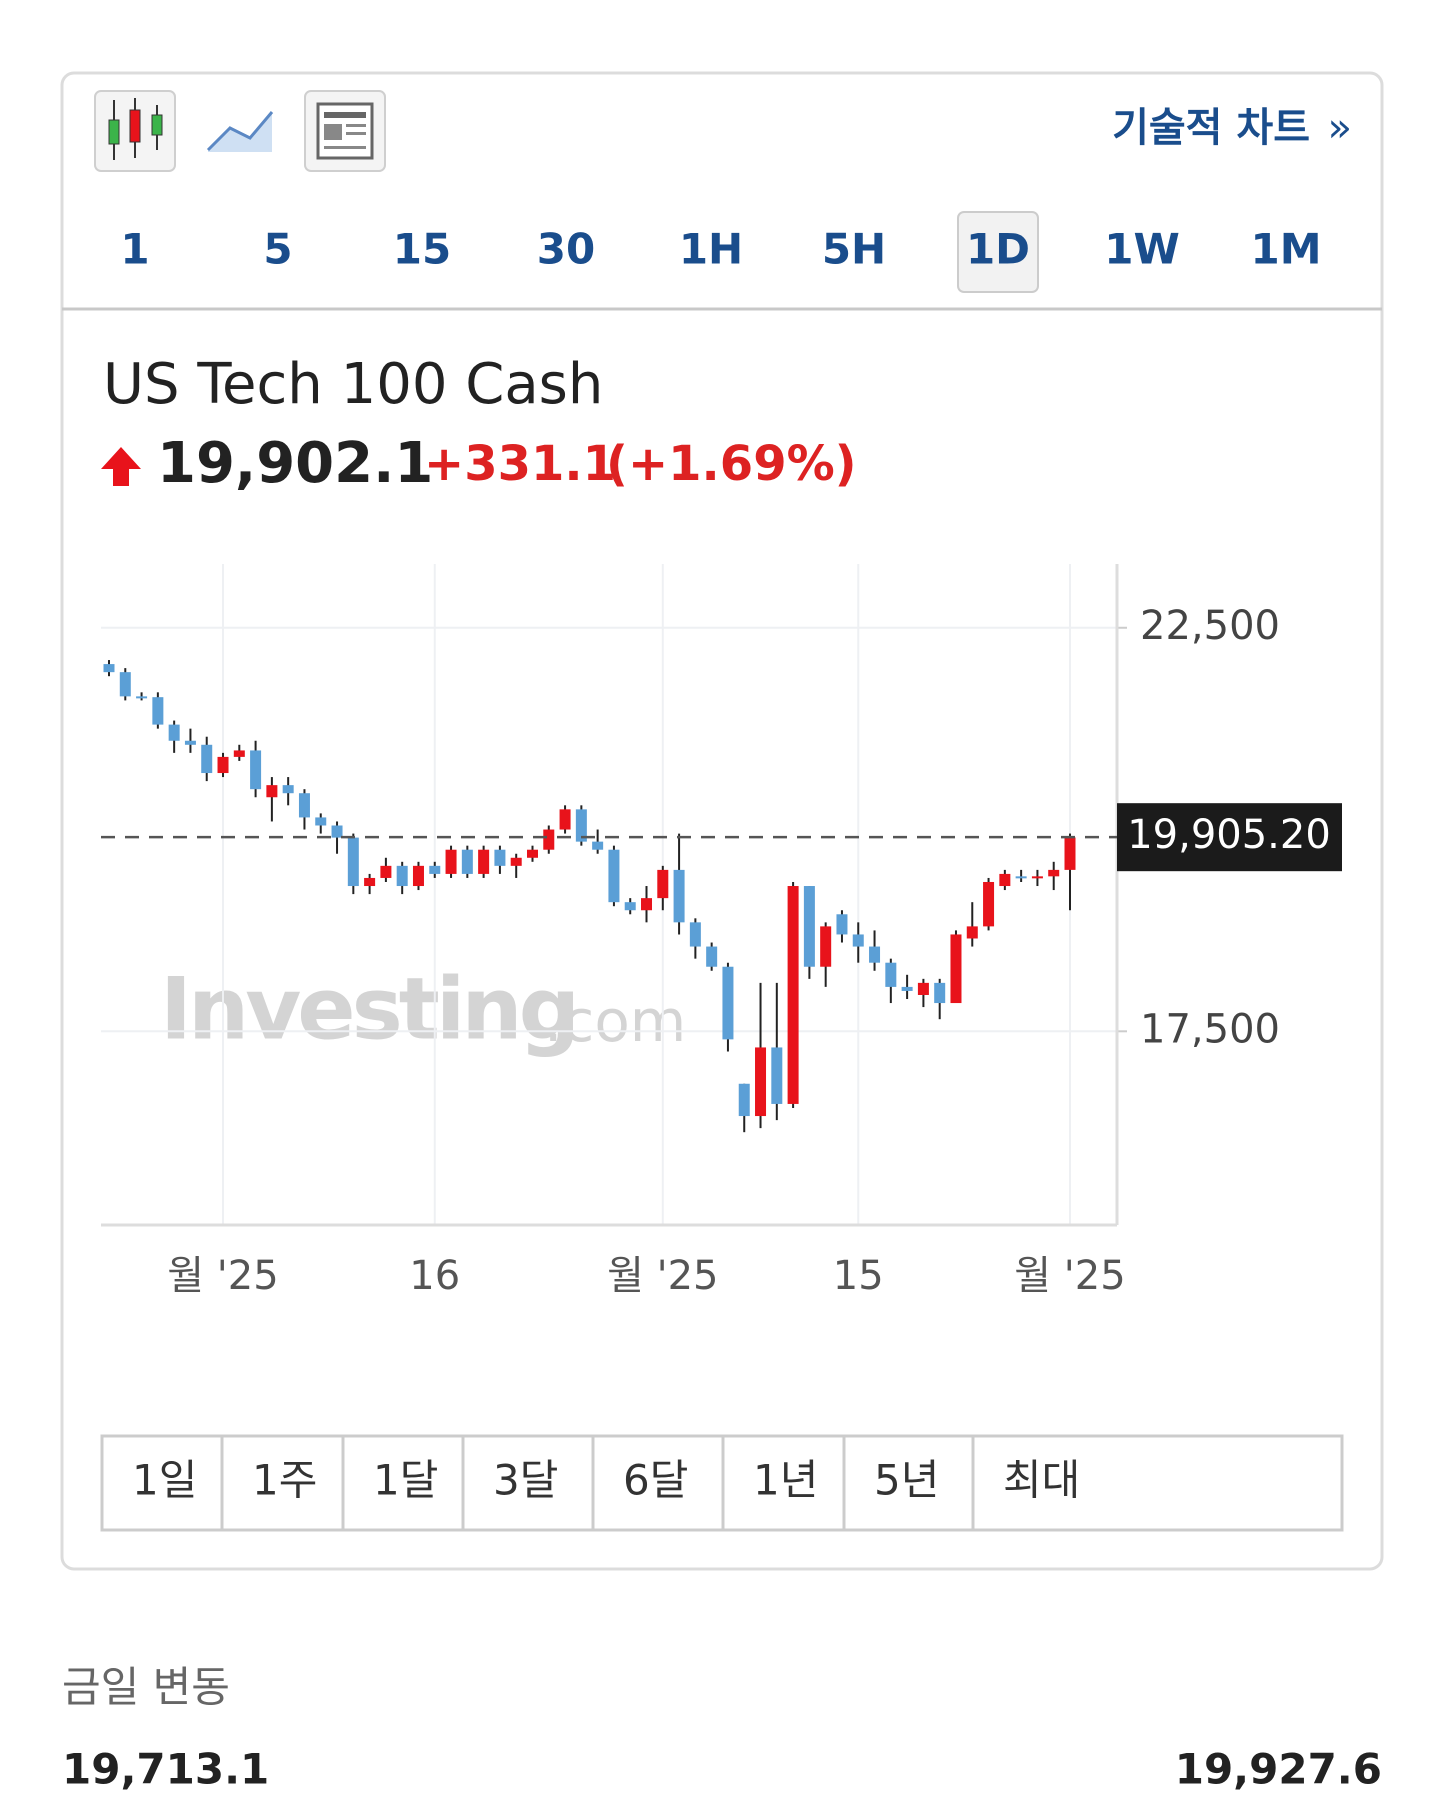  I want to click on range-button: 1년, so click(785, 1480).